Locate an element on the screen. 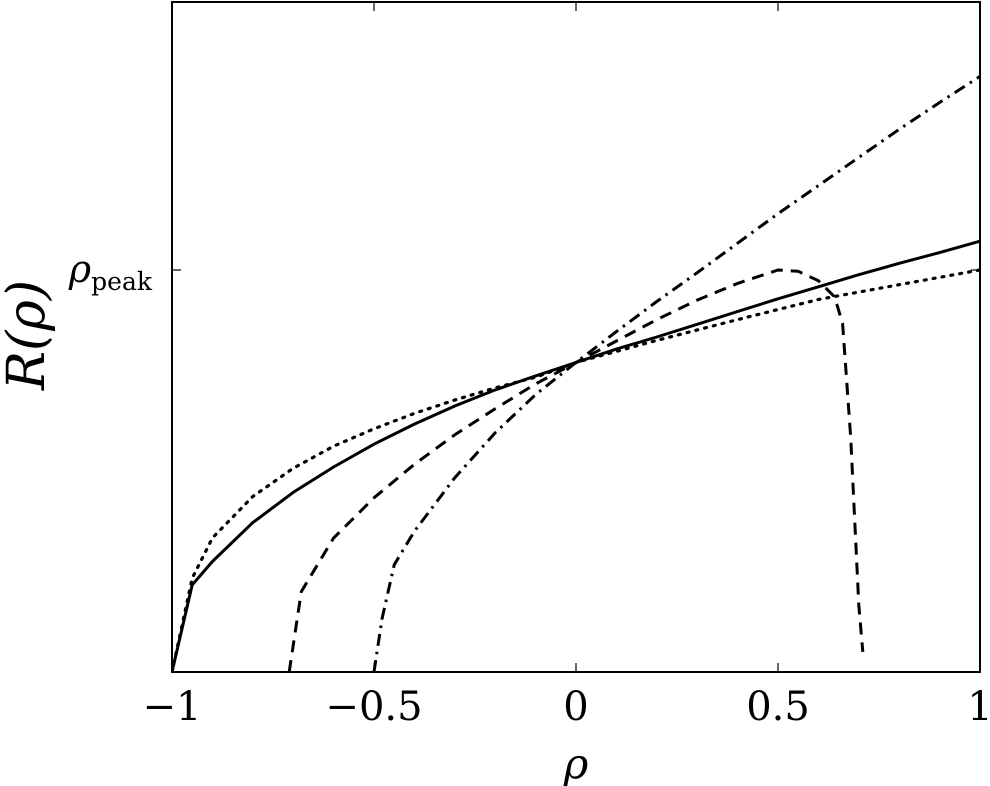 The width and height of the screenshot is (990, 786). y-axis-title: R(ρ) is located at coordinates (28, 335).